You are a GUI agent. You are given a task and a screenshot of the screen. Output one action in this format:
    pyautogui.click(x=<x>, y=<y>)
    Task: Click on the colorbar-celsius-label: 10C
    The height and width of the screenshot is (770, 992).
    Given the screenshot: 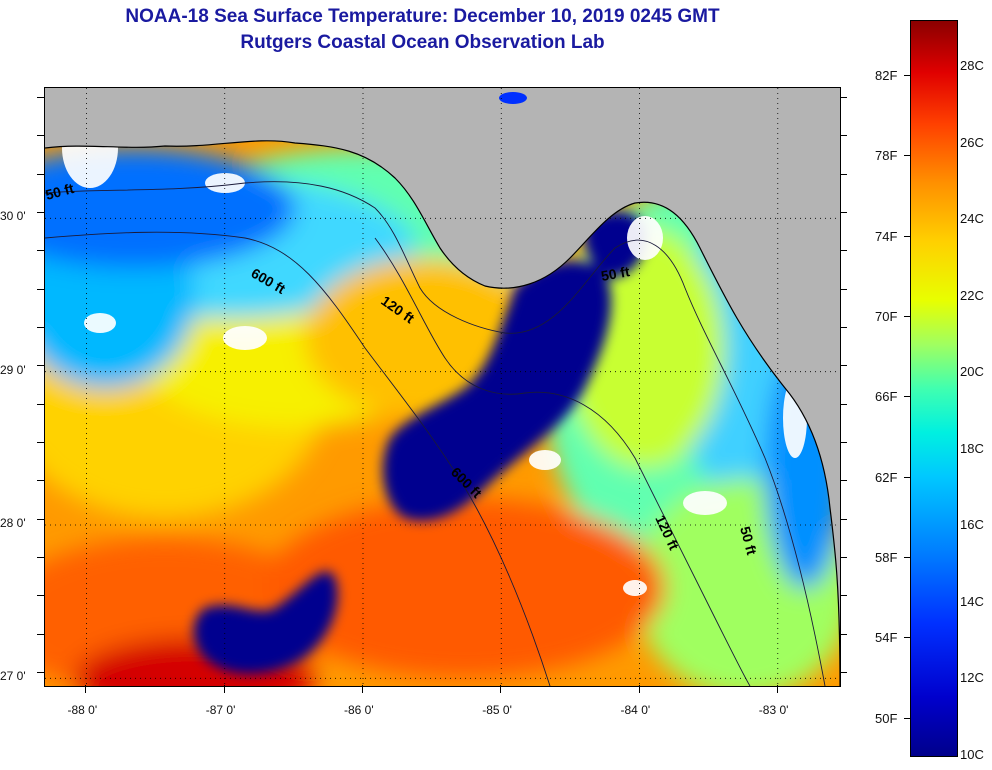 What is the action you would take?
    pyautogui.click(x=972, y=754)
    